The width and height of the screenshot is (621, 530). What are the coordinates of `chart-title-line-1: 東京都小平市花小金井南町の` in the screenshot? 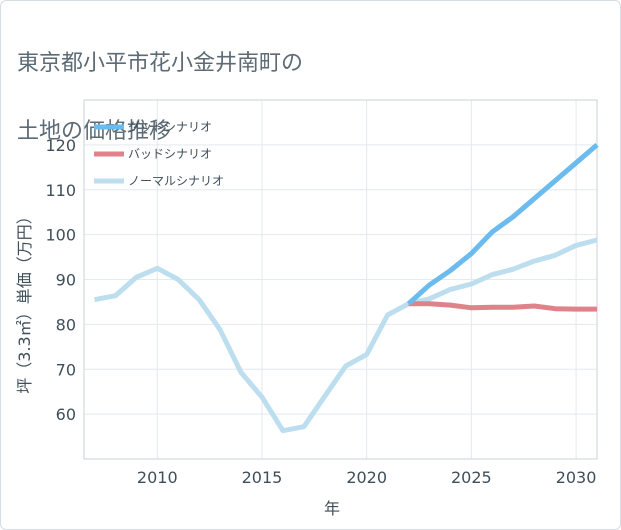 It's located at (160, 63).